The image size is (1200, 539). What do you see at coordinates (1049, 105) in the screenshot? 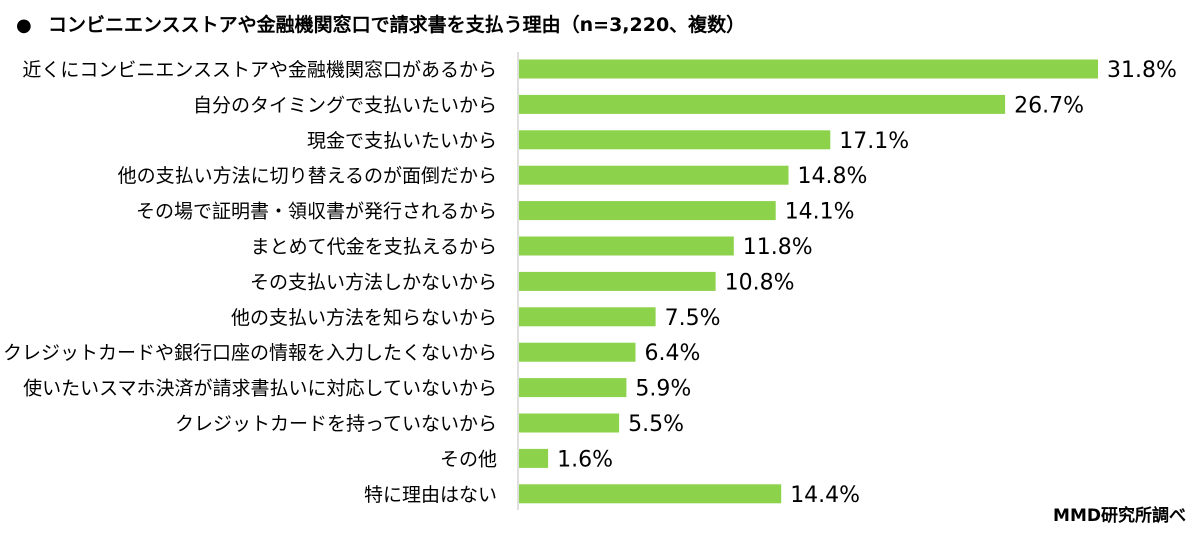
I see `value-label-1: 26.7%` at bounding box center [1049, 105].